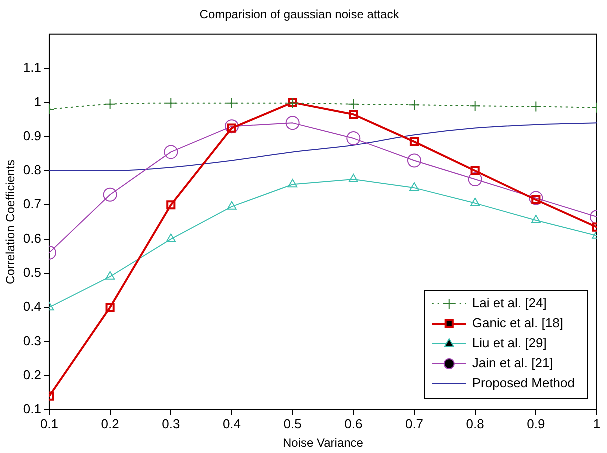 Image resolution: width=607 pixels, height=453 pixels. Describe the element at coordinates (32, 170) in the screenshot. I see `y-tick-label: 0.8` at that location.